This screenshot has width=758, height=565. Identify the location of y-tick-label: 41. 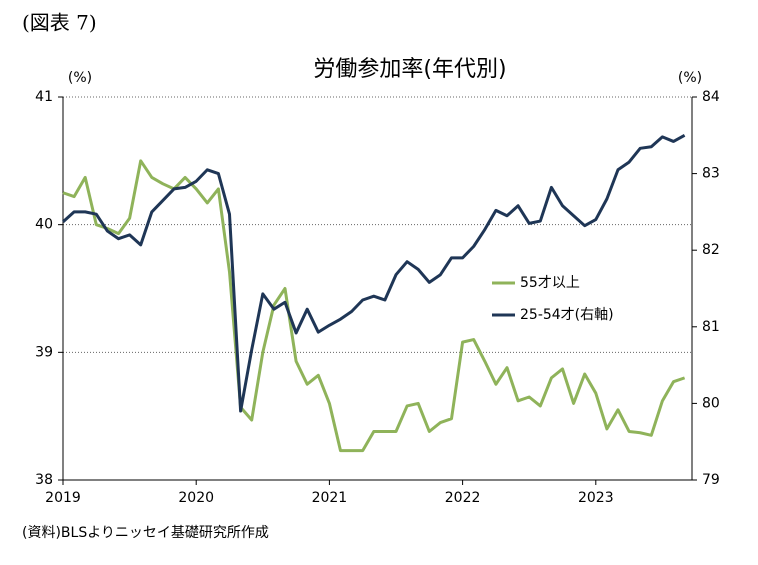
(44, 97).